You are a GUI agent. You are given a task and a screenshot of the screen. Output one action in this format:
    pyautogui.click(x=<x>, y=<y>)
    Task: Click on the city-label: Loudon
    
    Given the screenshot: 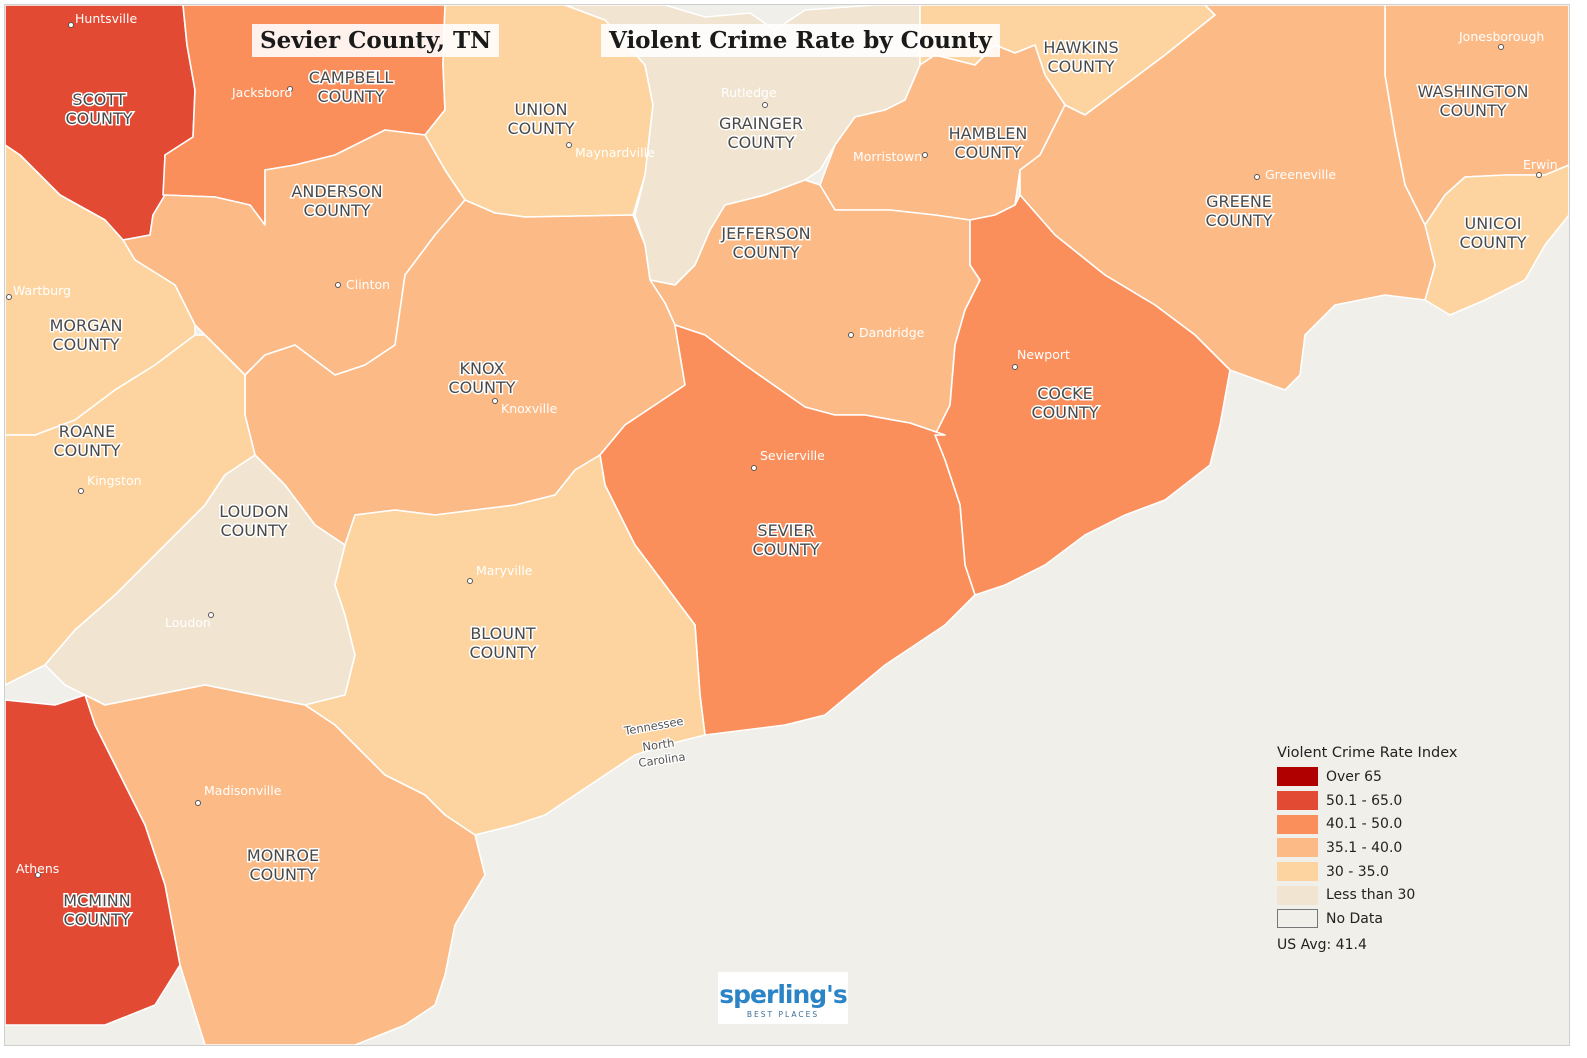 What is the action you would take?
    pyautogui.click(x=188, y=622)
    